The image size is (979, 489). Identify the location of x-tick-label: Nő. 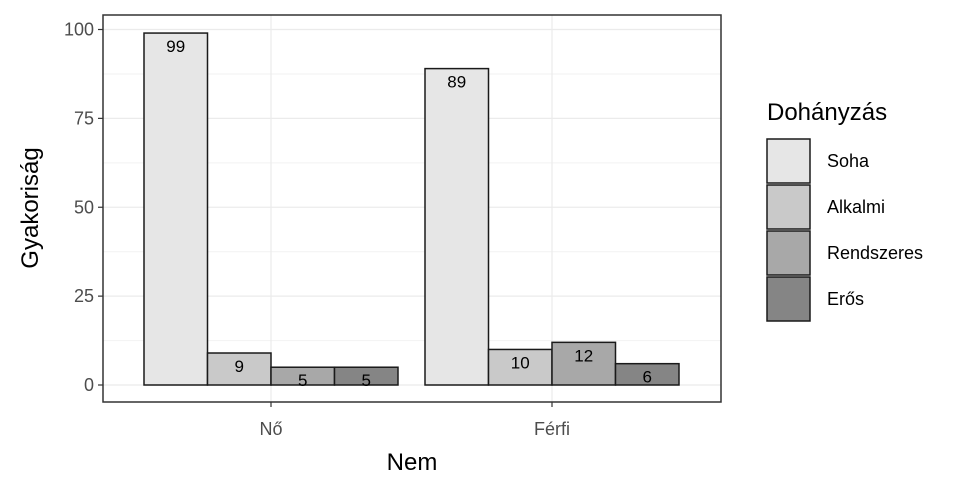
(270, 429).